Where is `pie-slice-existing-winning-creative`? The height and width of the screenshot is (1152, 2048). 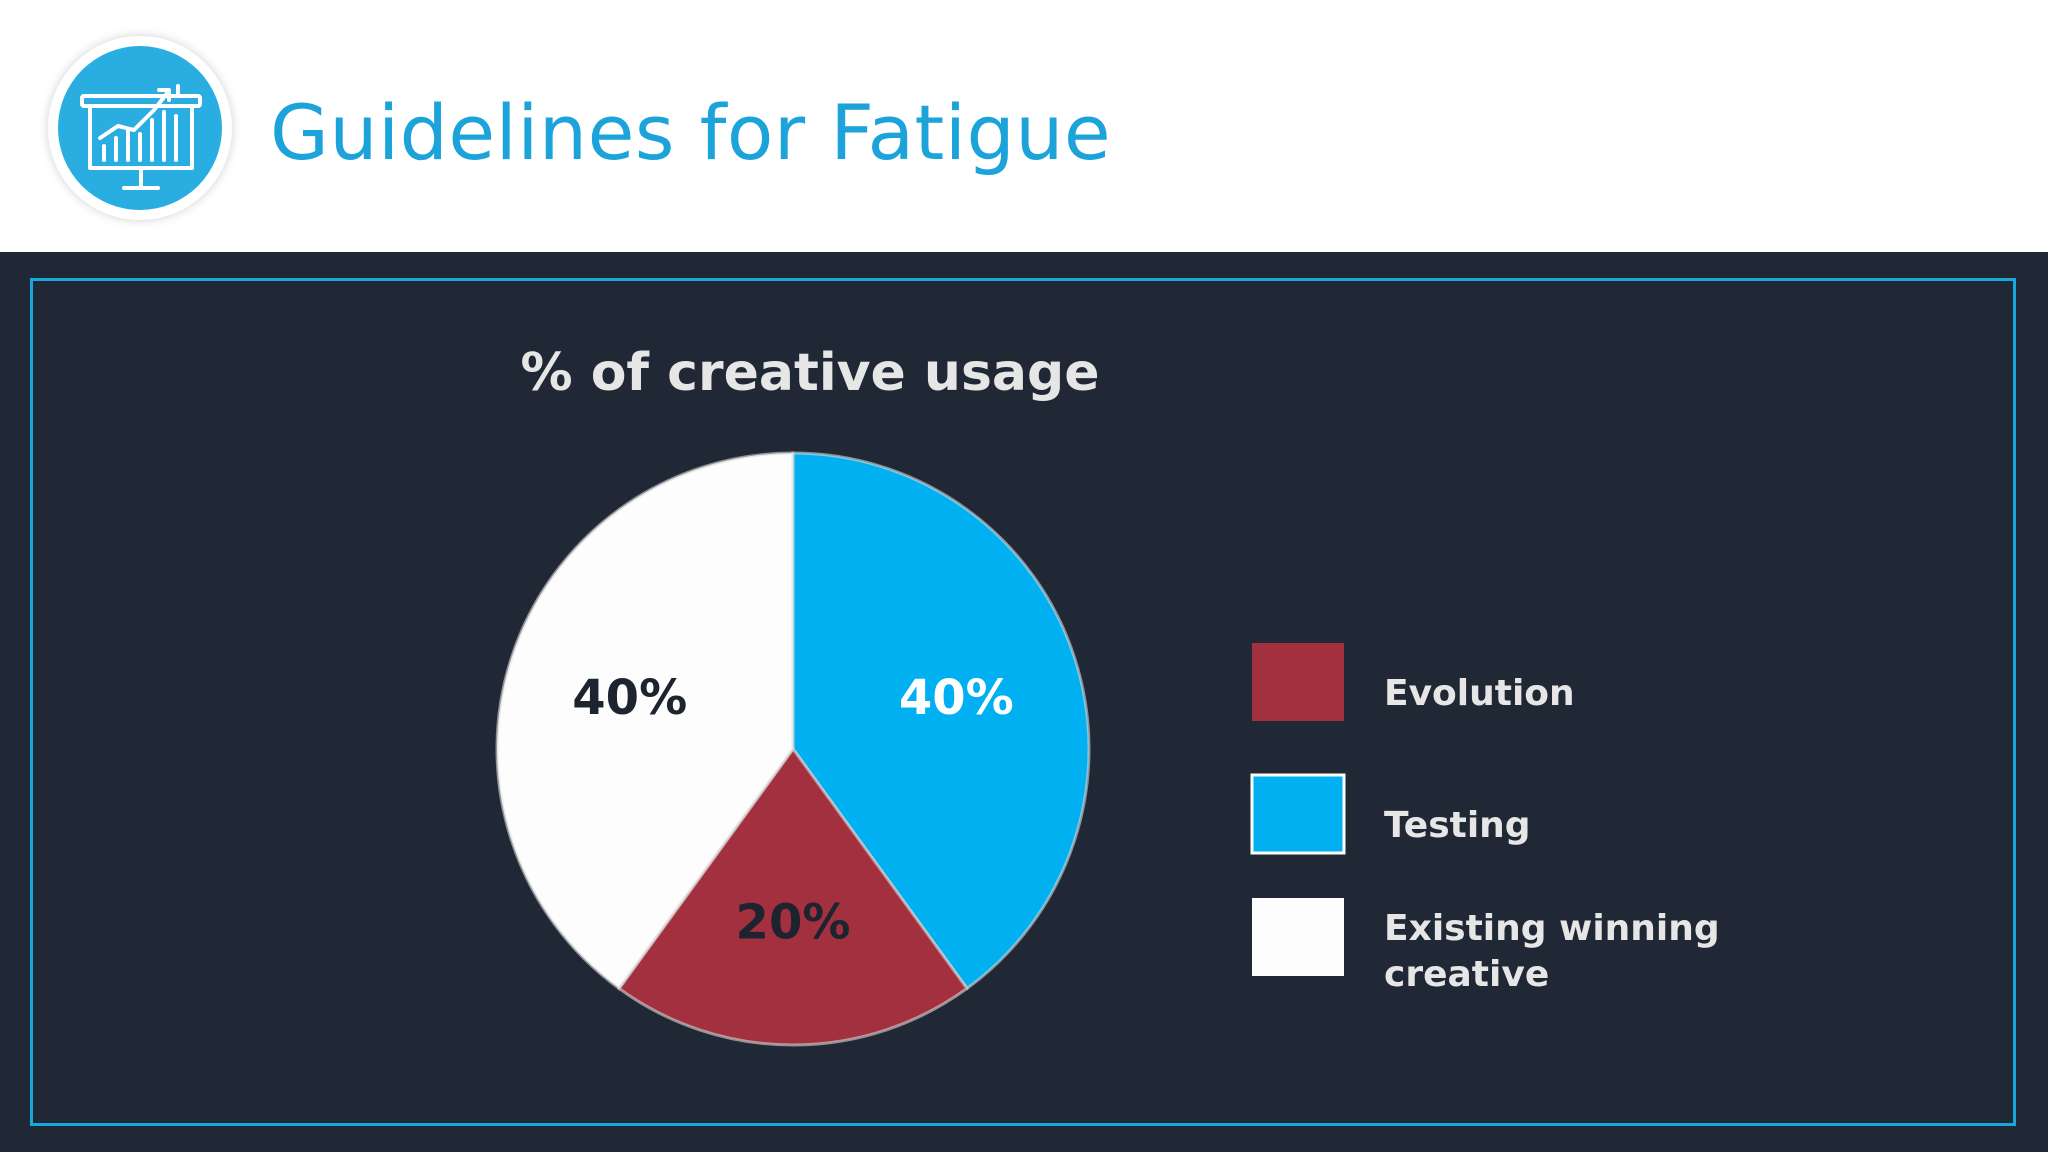
pie-slice-existing-winning-creative is located at coordinates (645, 721).